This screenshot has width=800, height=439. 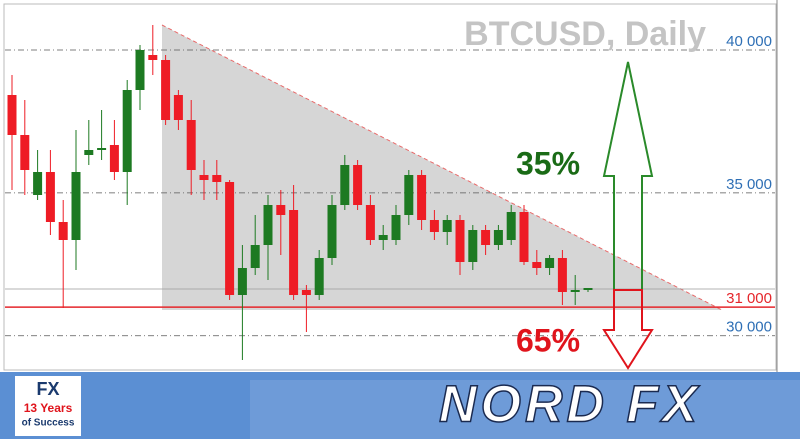 I want to click on footer-panel, so click(x=525, y=409).